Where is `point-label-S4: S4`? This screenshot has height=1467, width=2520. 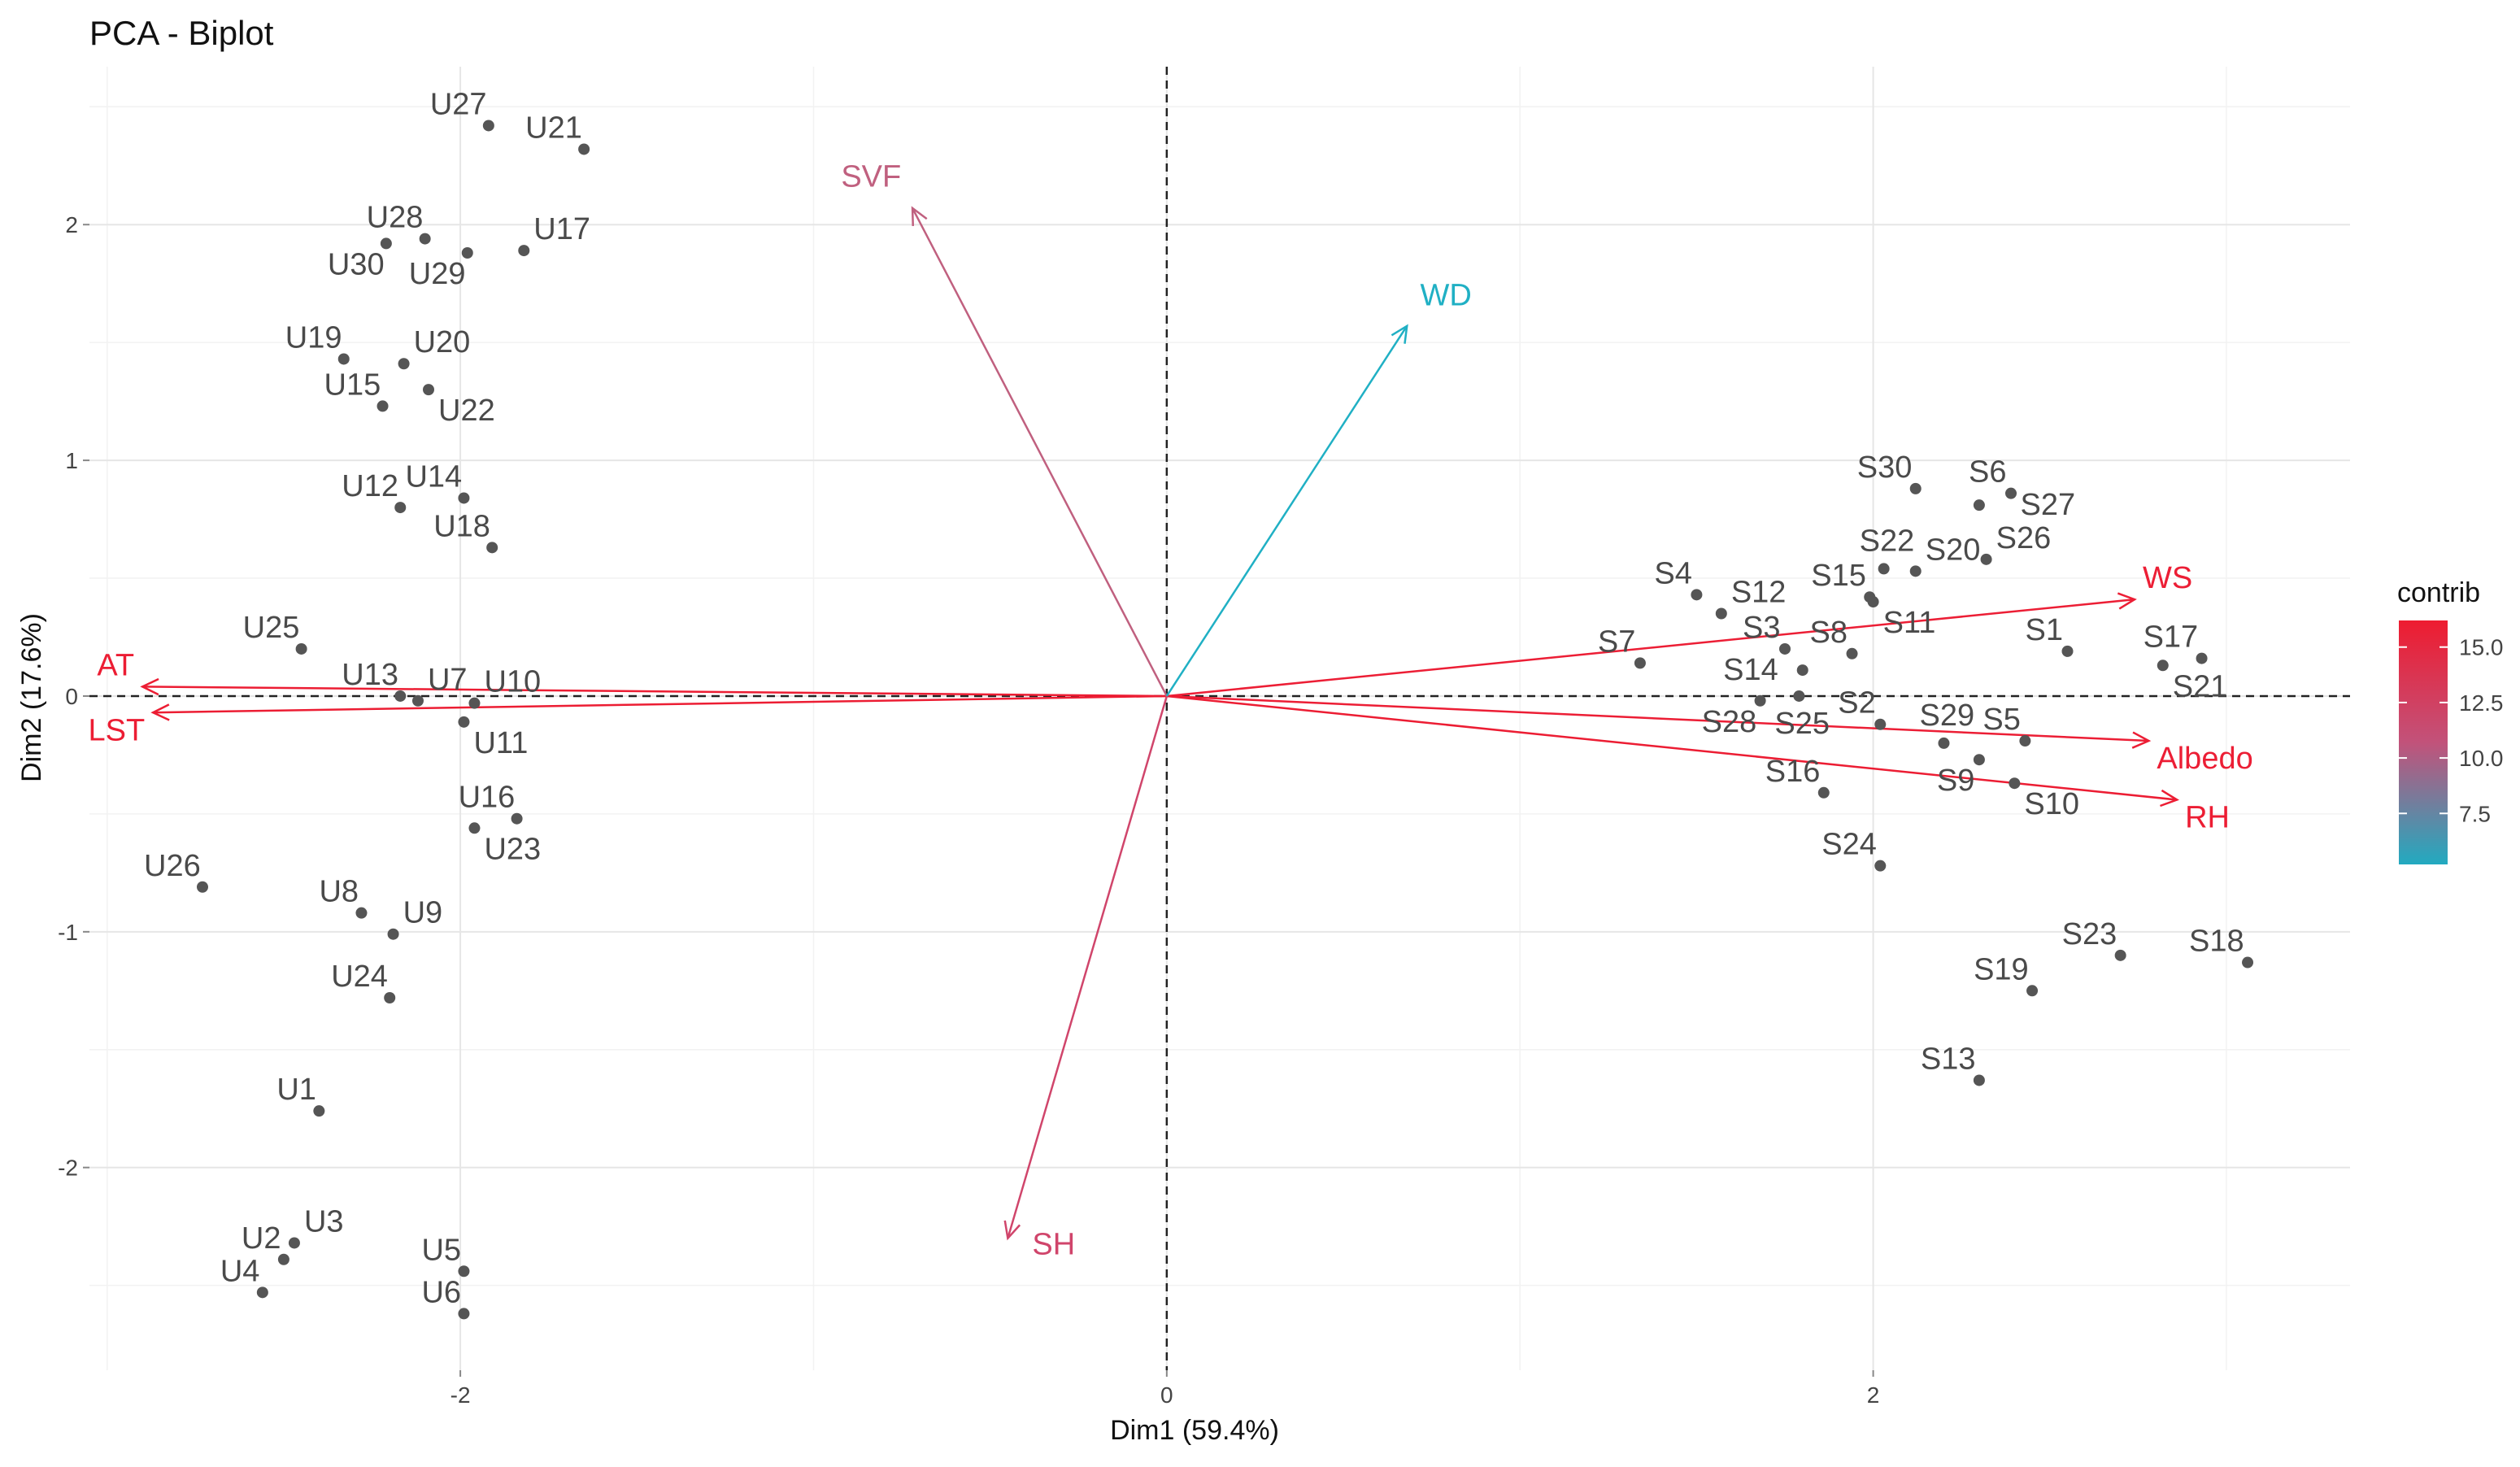 point-label-S4: S4 is located at coordinates (1672, 573).